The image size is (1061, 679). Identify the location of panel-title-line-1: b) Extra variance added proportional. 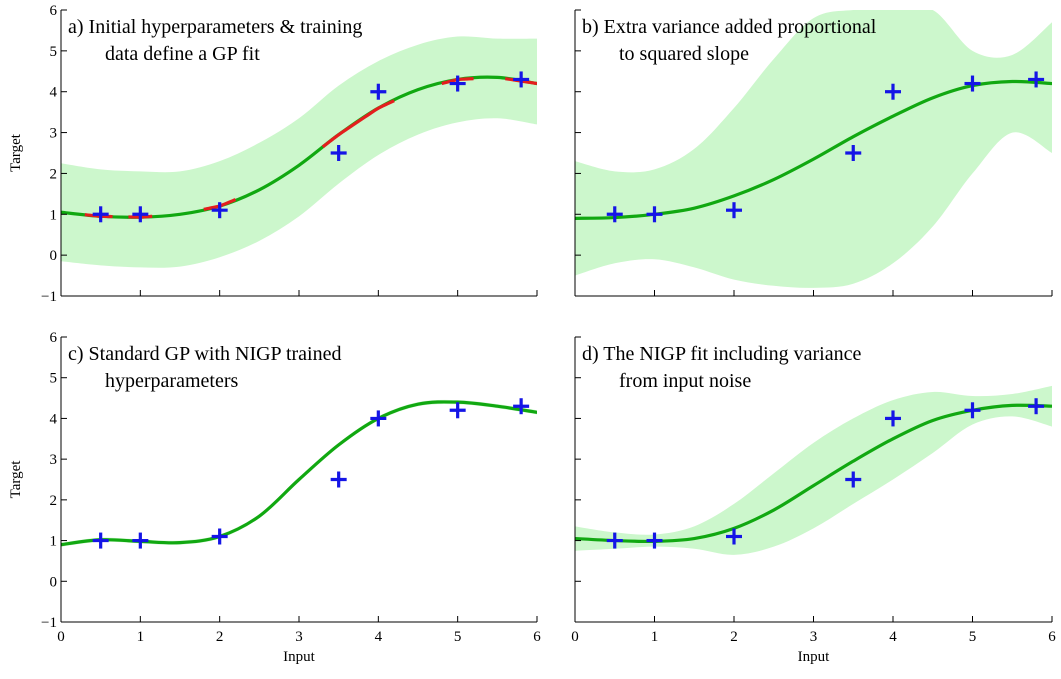
(729, 27).